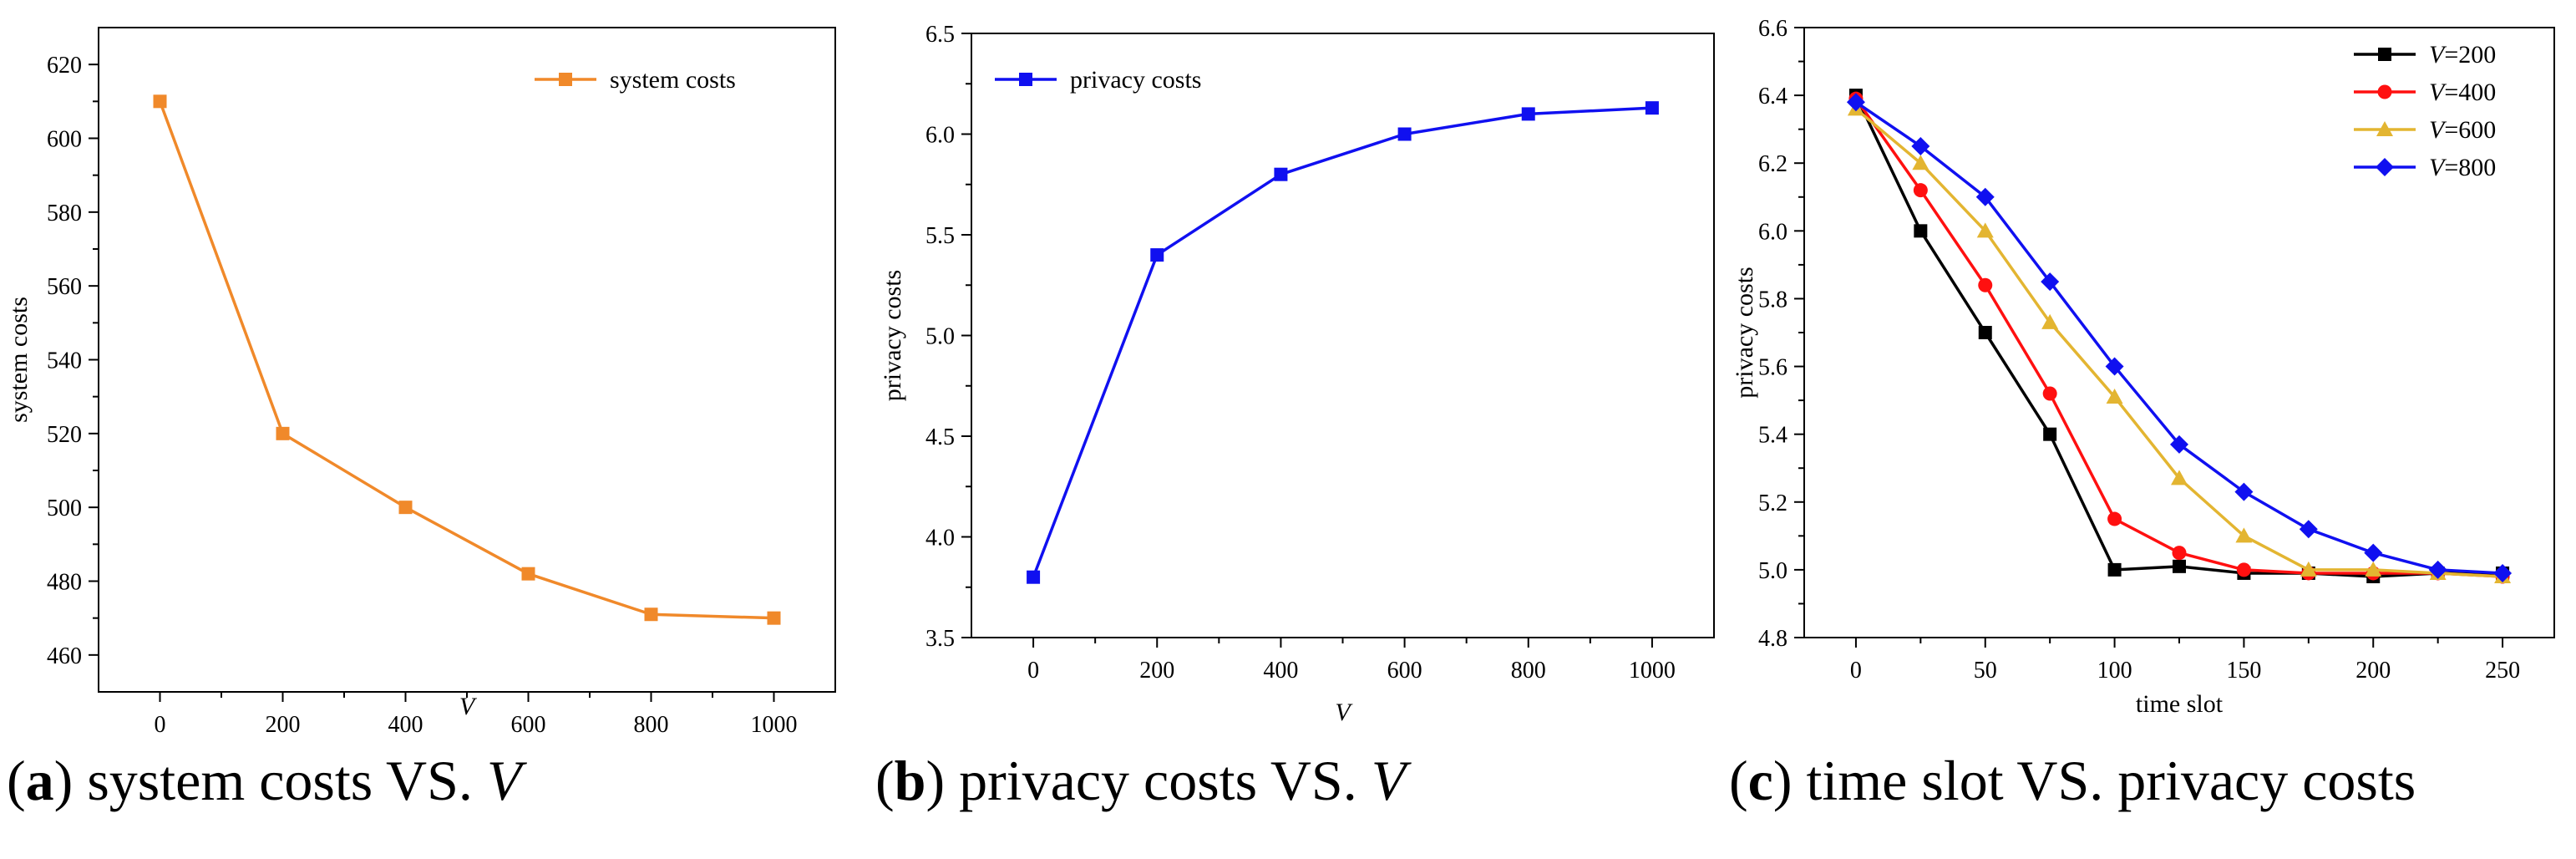 The width and height of the screenshot is (2576, 859). What do you see at coordinates (1773, 300) in the screenshot?
I see `y-tick-label: 5.8` at bounding box center [1773, 300].